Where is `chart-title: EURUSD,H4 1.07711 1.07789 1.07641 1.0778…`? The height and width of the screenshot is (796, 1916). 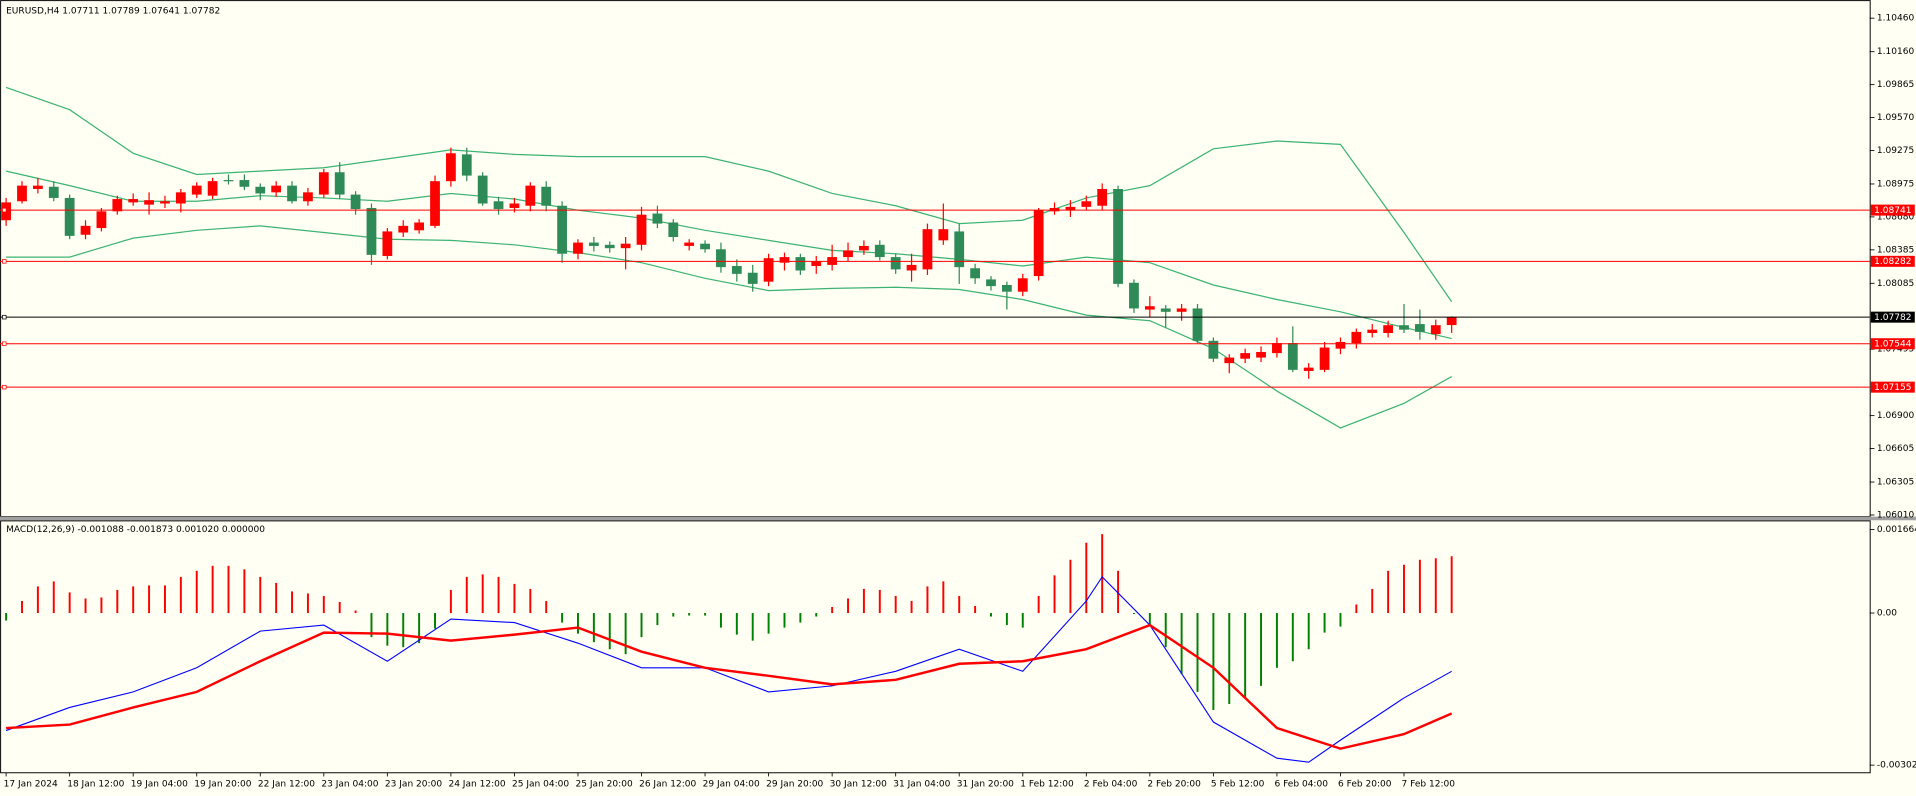 chart-title: EURUSD,H4 1.07711 1.07789 1.07641 1.0778… is located at coordinates (113, 12).